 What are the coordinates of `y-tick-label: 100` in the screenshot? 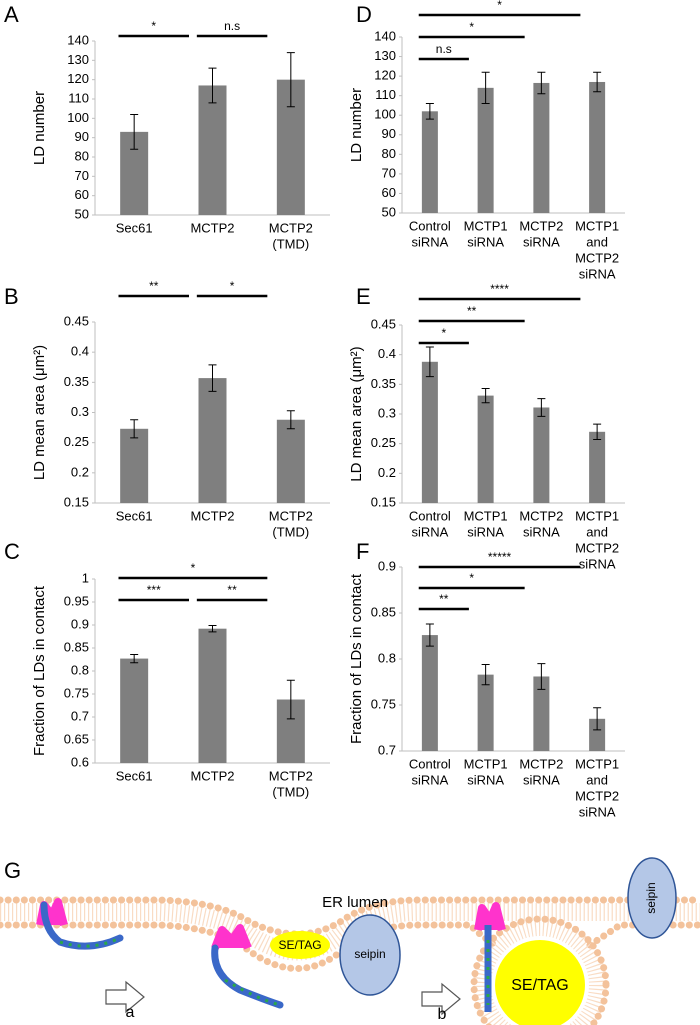 It's located at (385, 114).